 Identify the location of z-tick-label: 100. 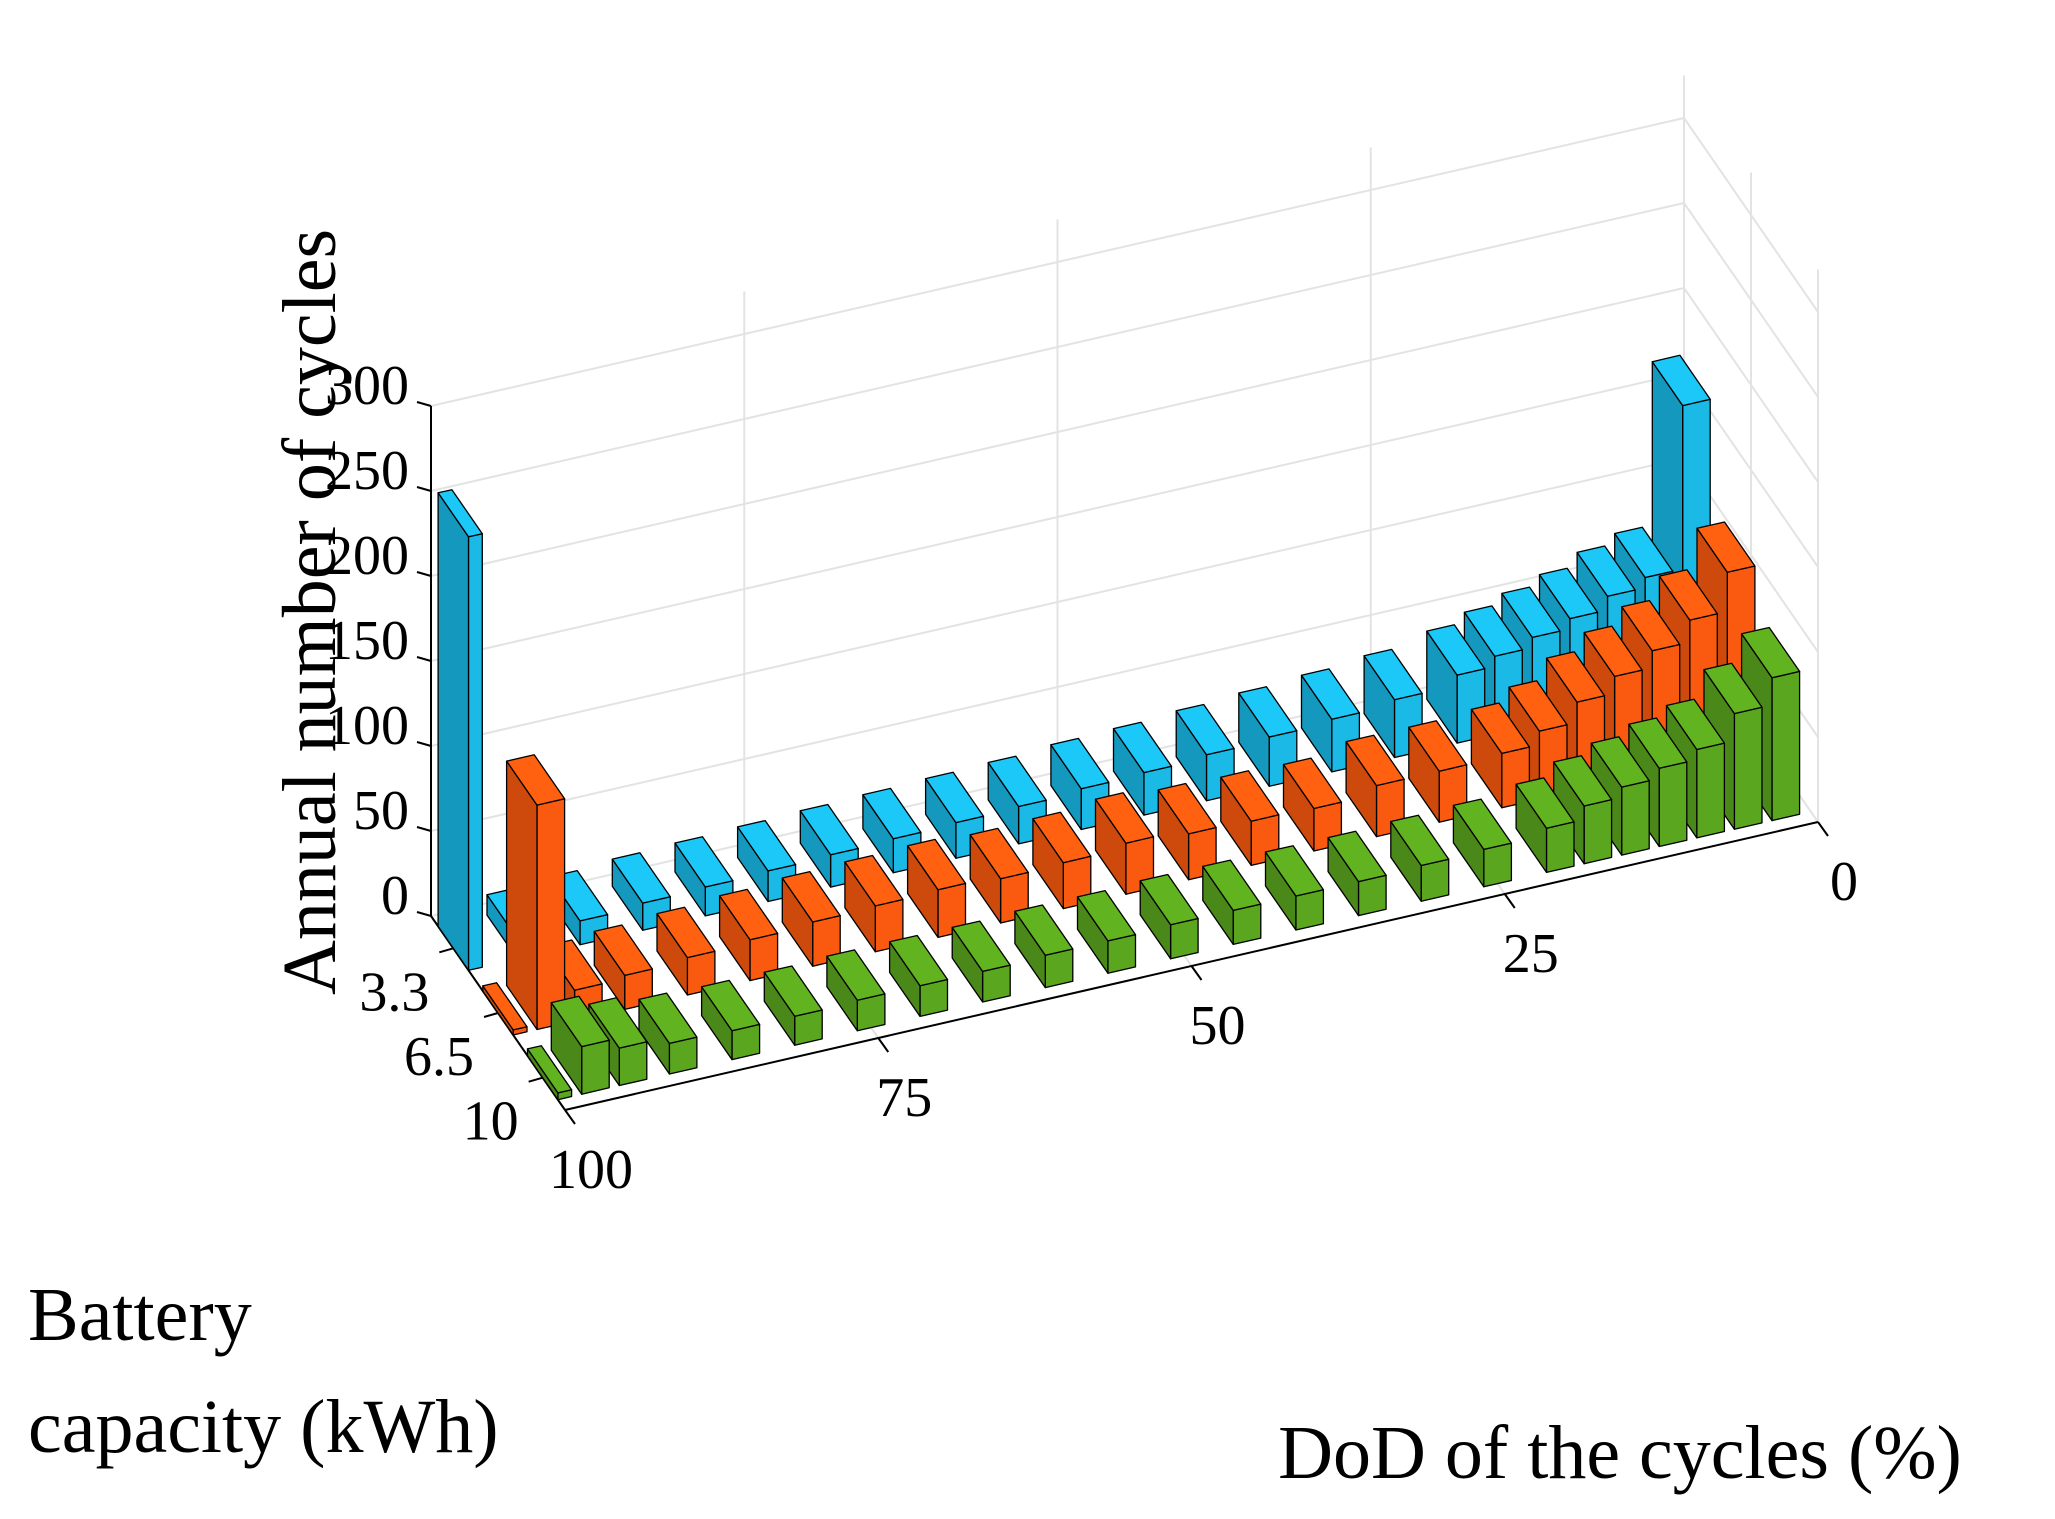
(367, 726).